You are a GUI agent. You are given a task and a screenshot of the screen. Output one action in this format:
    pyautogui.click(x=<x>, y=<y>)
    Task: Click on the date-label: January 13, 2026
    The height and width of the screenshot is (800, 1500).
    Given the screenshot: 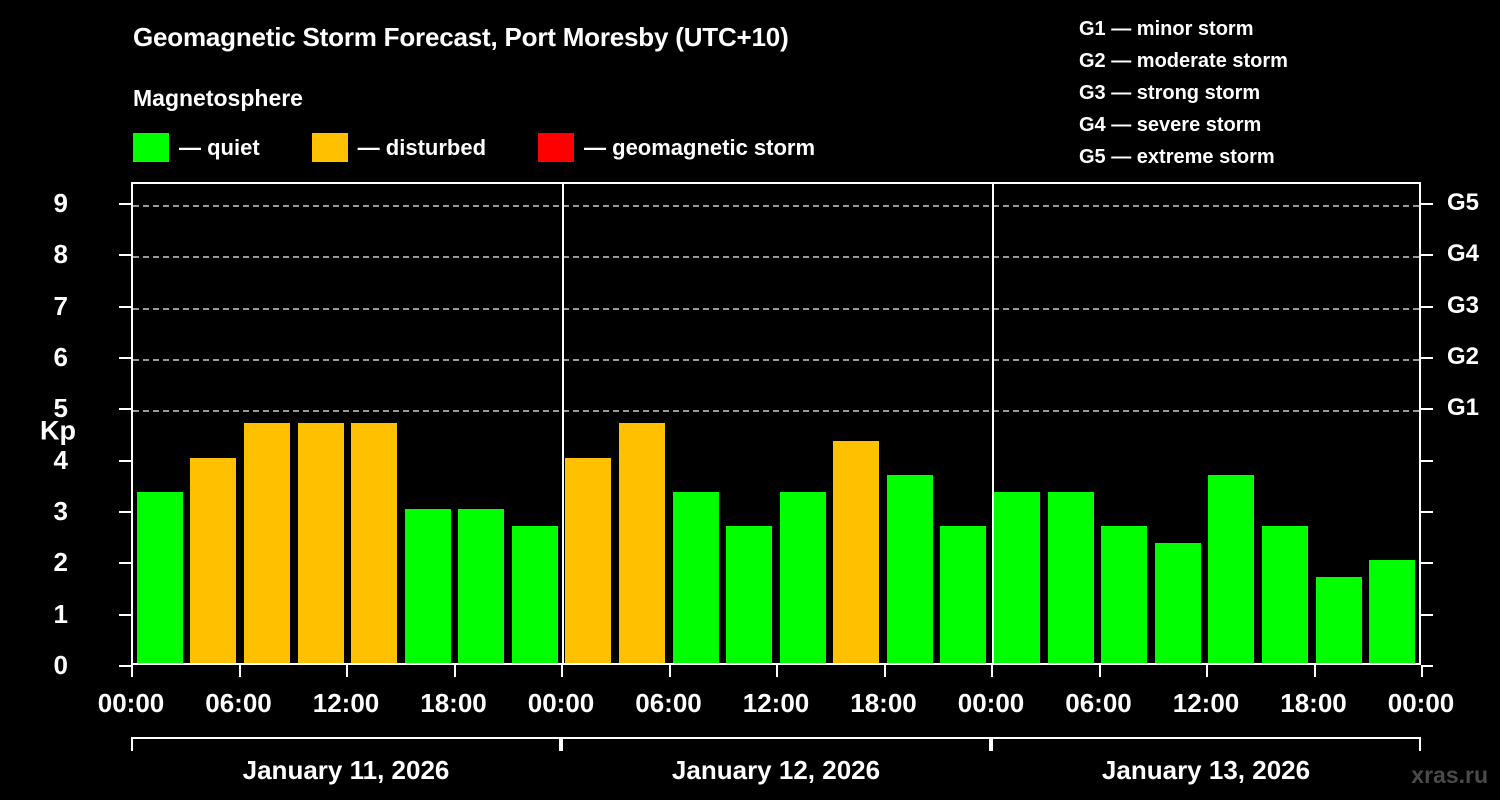 What is the action you would take?
    pyautogui.click(x=1206, y=770)
    